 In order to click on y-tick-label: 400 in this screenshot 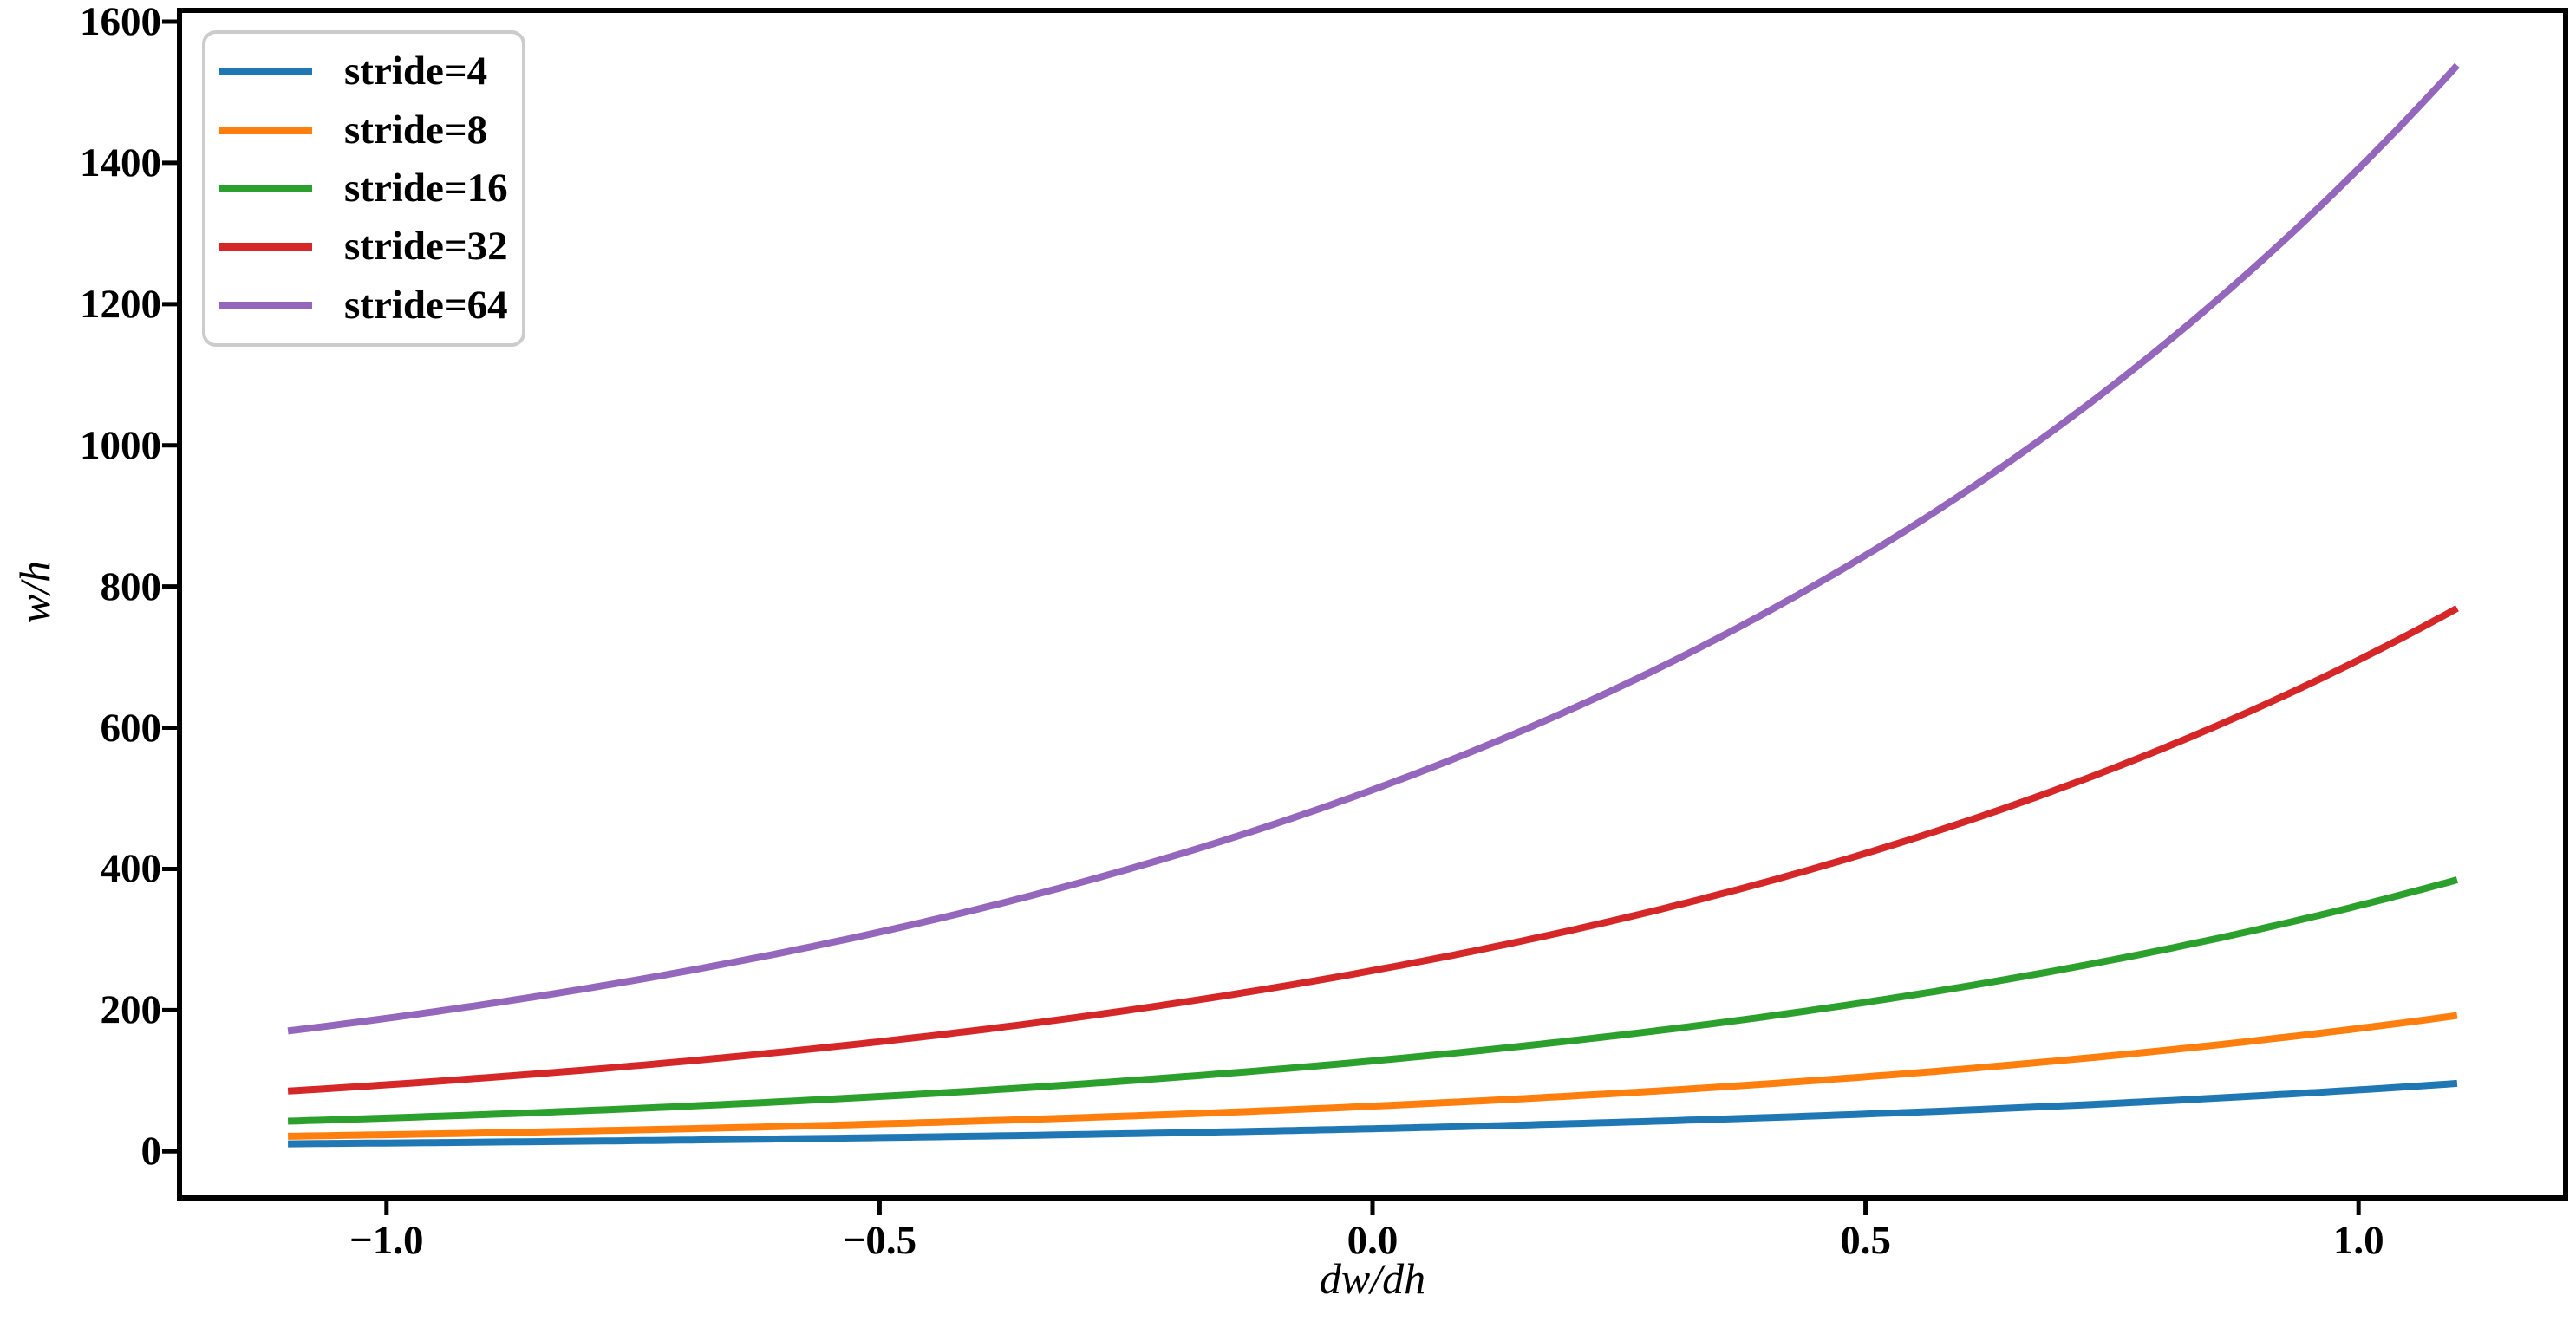, I will do `click(131, 869)`.